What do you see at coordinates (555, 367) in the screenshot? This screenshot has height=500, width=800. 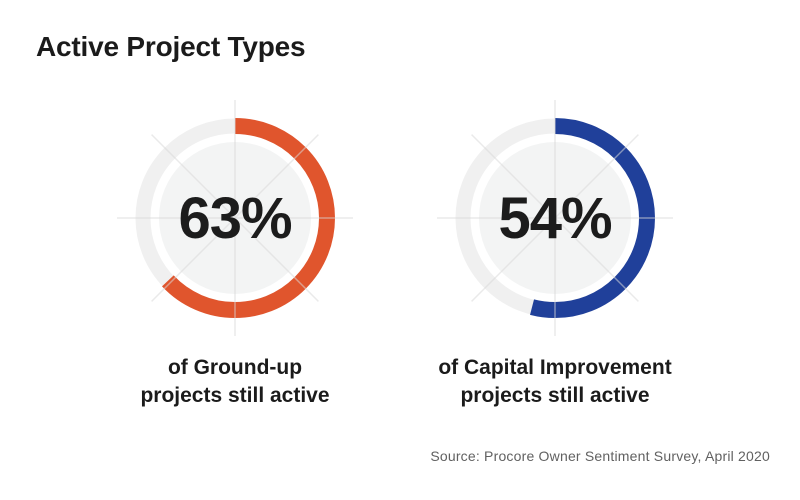 I see `caption-line-1: of Capital Improvement` at bounding box center [555, 367].